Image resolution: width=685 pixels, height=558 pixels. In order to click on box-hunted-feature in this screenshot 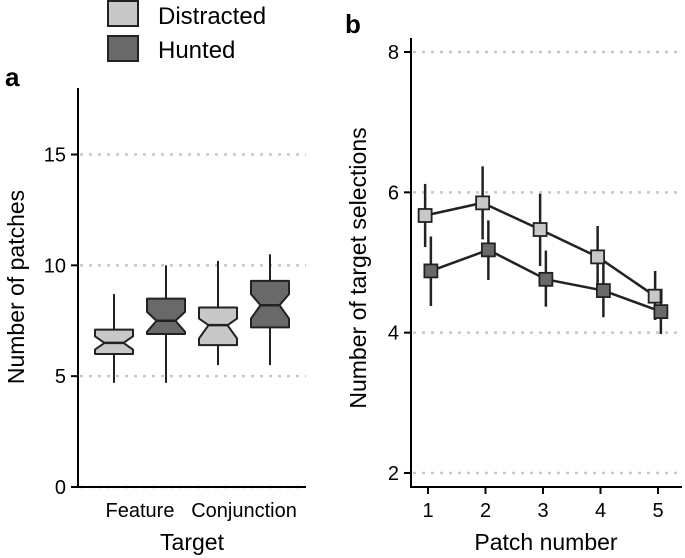, I will do `click(166, 324)`.